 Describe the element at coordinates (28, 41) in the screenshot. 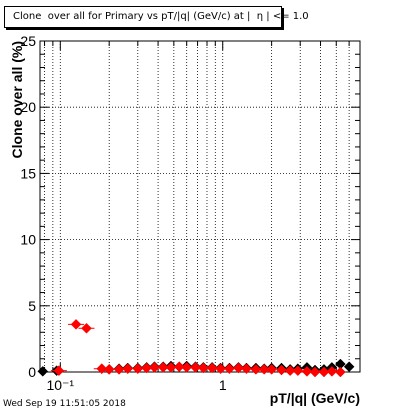

I see `y-tick-label: 25` at that location.